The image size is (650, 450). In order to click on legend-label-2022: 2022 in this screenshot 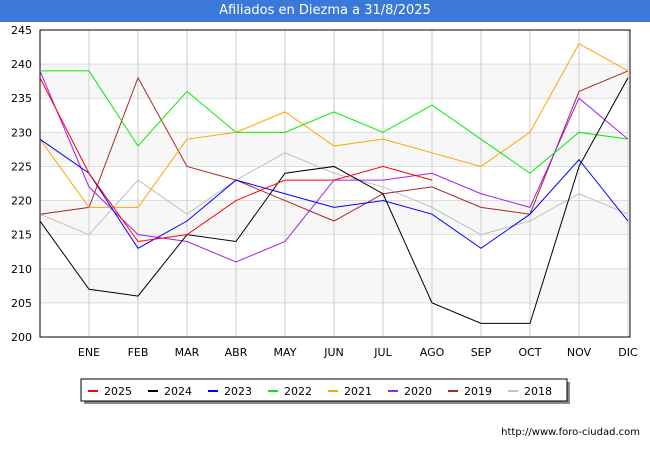, I will do `click(298, 391)`.